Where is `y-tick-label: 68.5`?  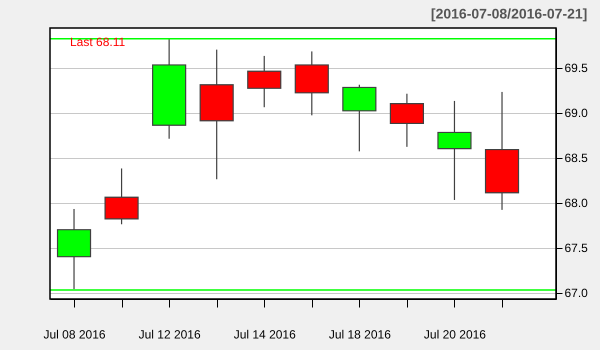 y-tick-label: 68.5 is located at coordinates (576, 158).